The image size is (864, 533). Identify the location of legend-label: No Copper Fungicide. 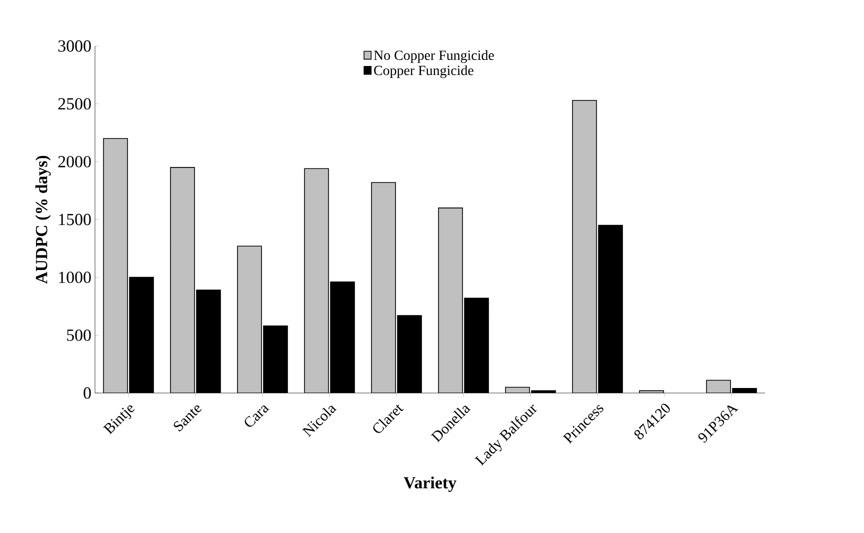
(434, 56).